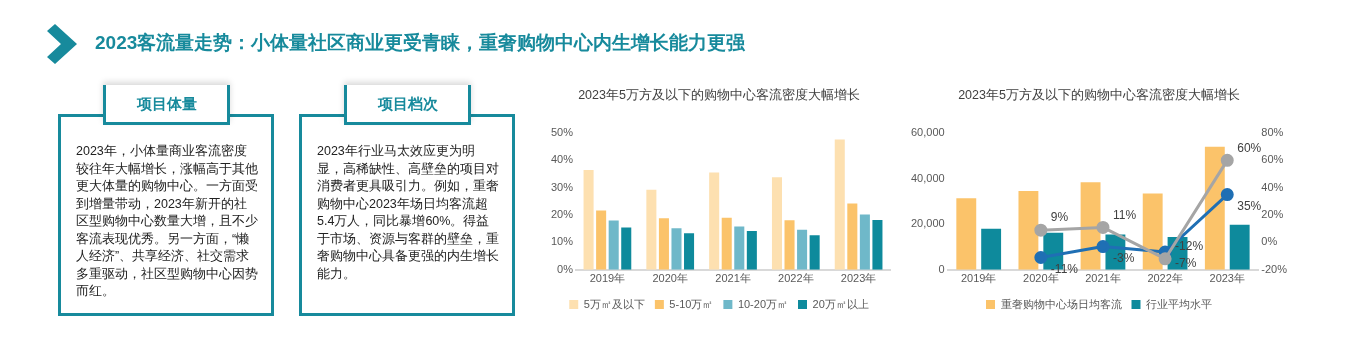  I want to click on y-tick-label: 0, so click(941, 268).